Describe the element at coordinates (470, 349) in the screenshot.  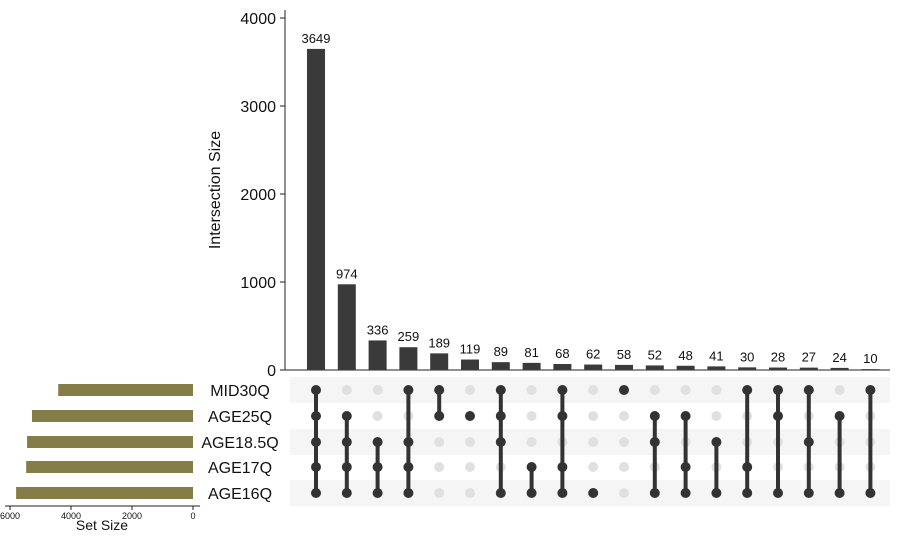
I see `bar-value-label: 119` at that location.